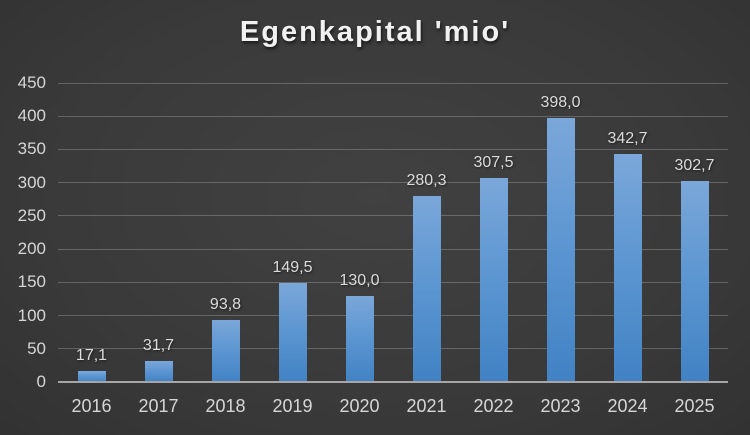 The width and height of the screenshot is (750, 435). Describe the element at coordinates (493, 279) in the screenshot. I see `bar-2022` at that location.